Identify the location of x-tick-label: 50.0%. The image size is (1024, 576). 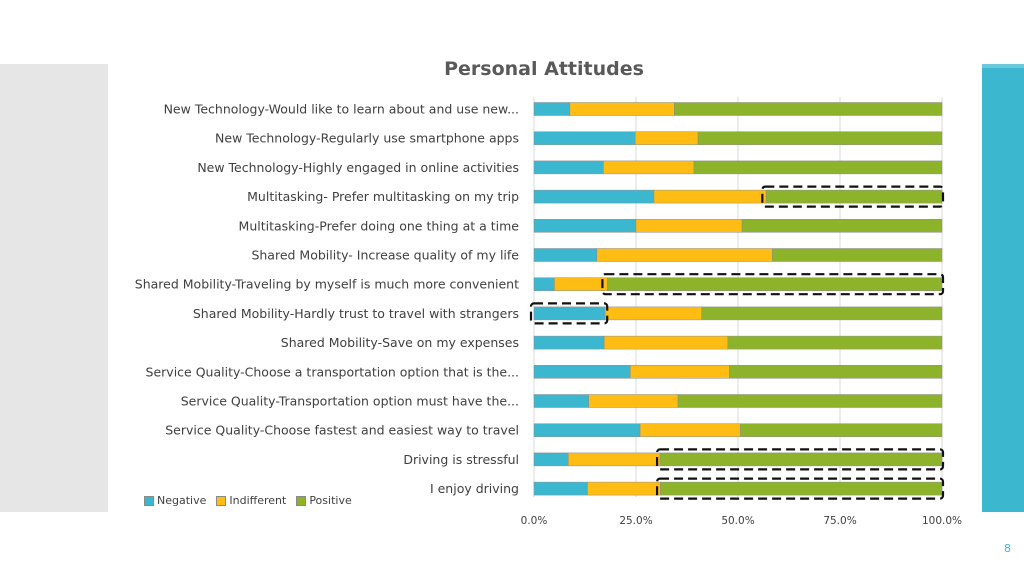
(737, 521).